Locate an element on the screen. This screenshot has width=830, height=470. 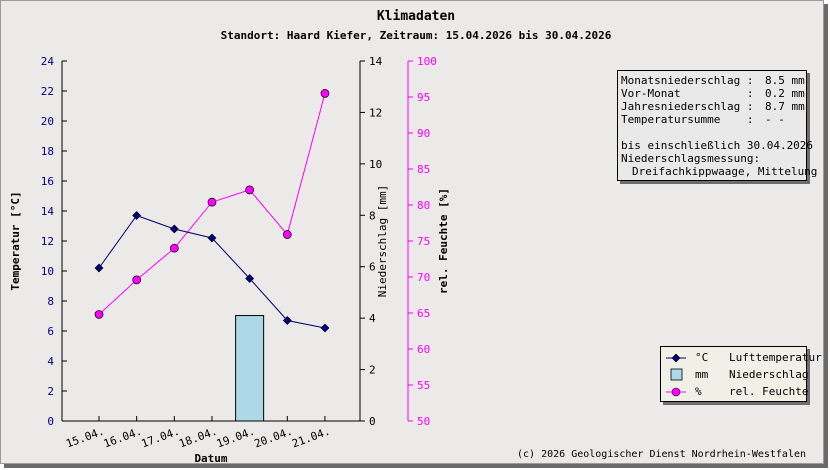
precipitation-tick-label: 10 is located at coordinates (375, 164).